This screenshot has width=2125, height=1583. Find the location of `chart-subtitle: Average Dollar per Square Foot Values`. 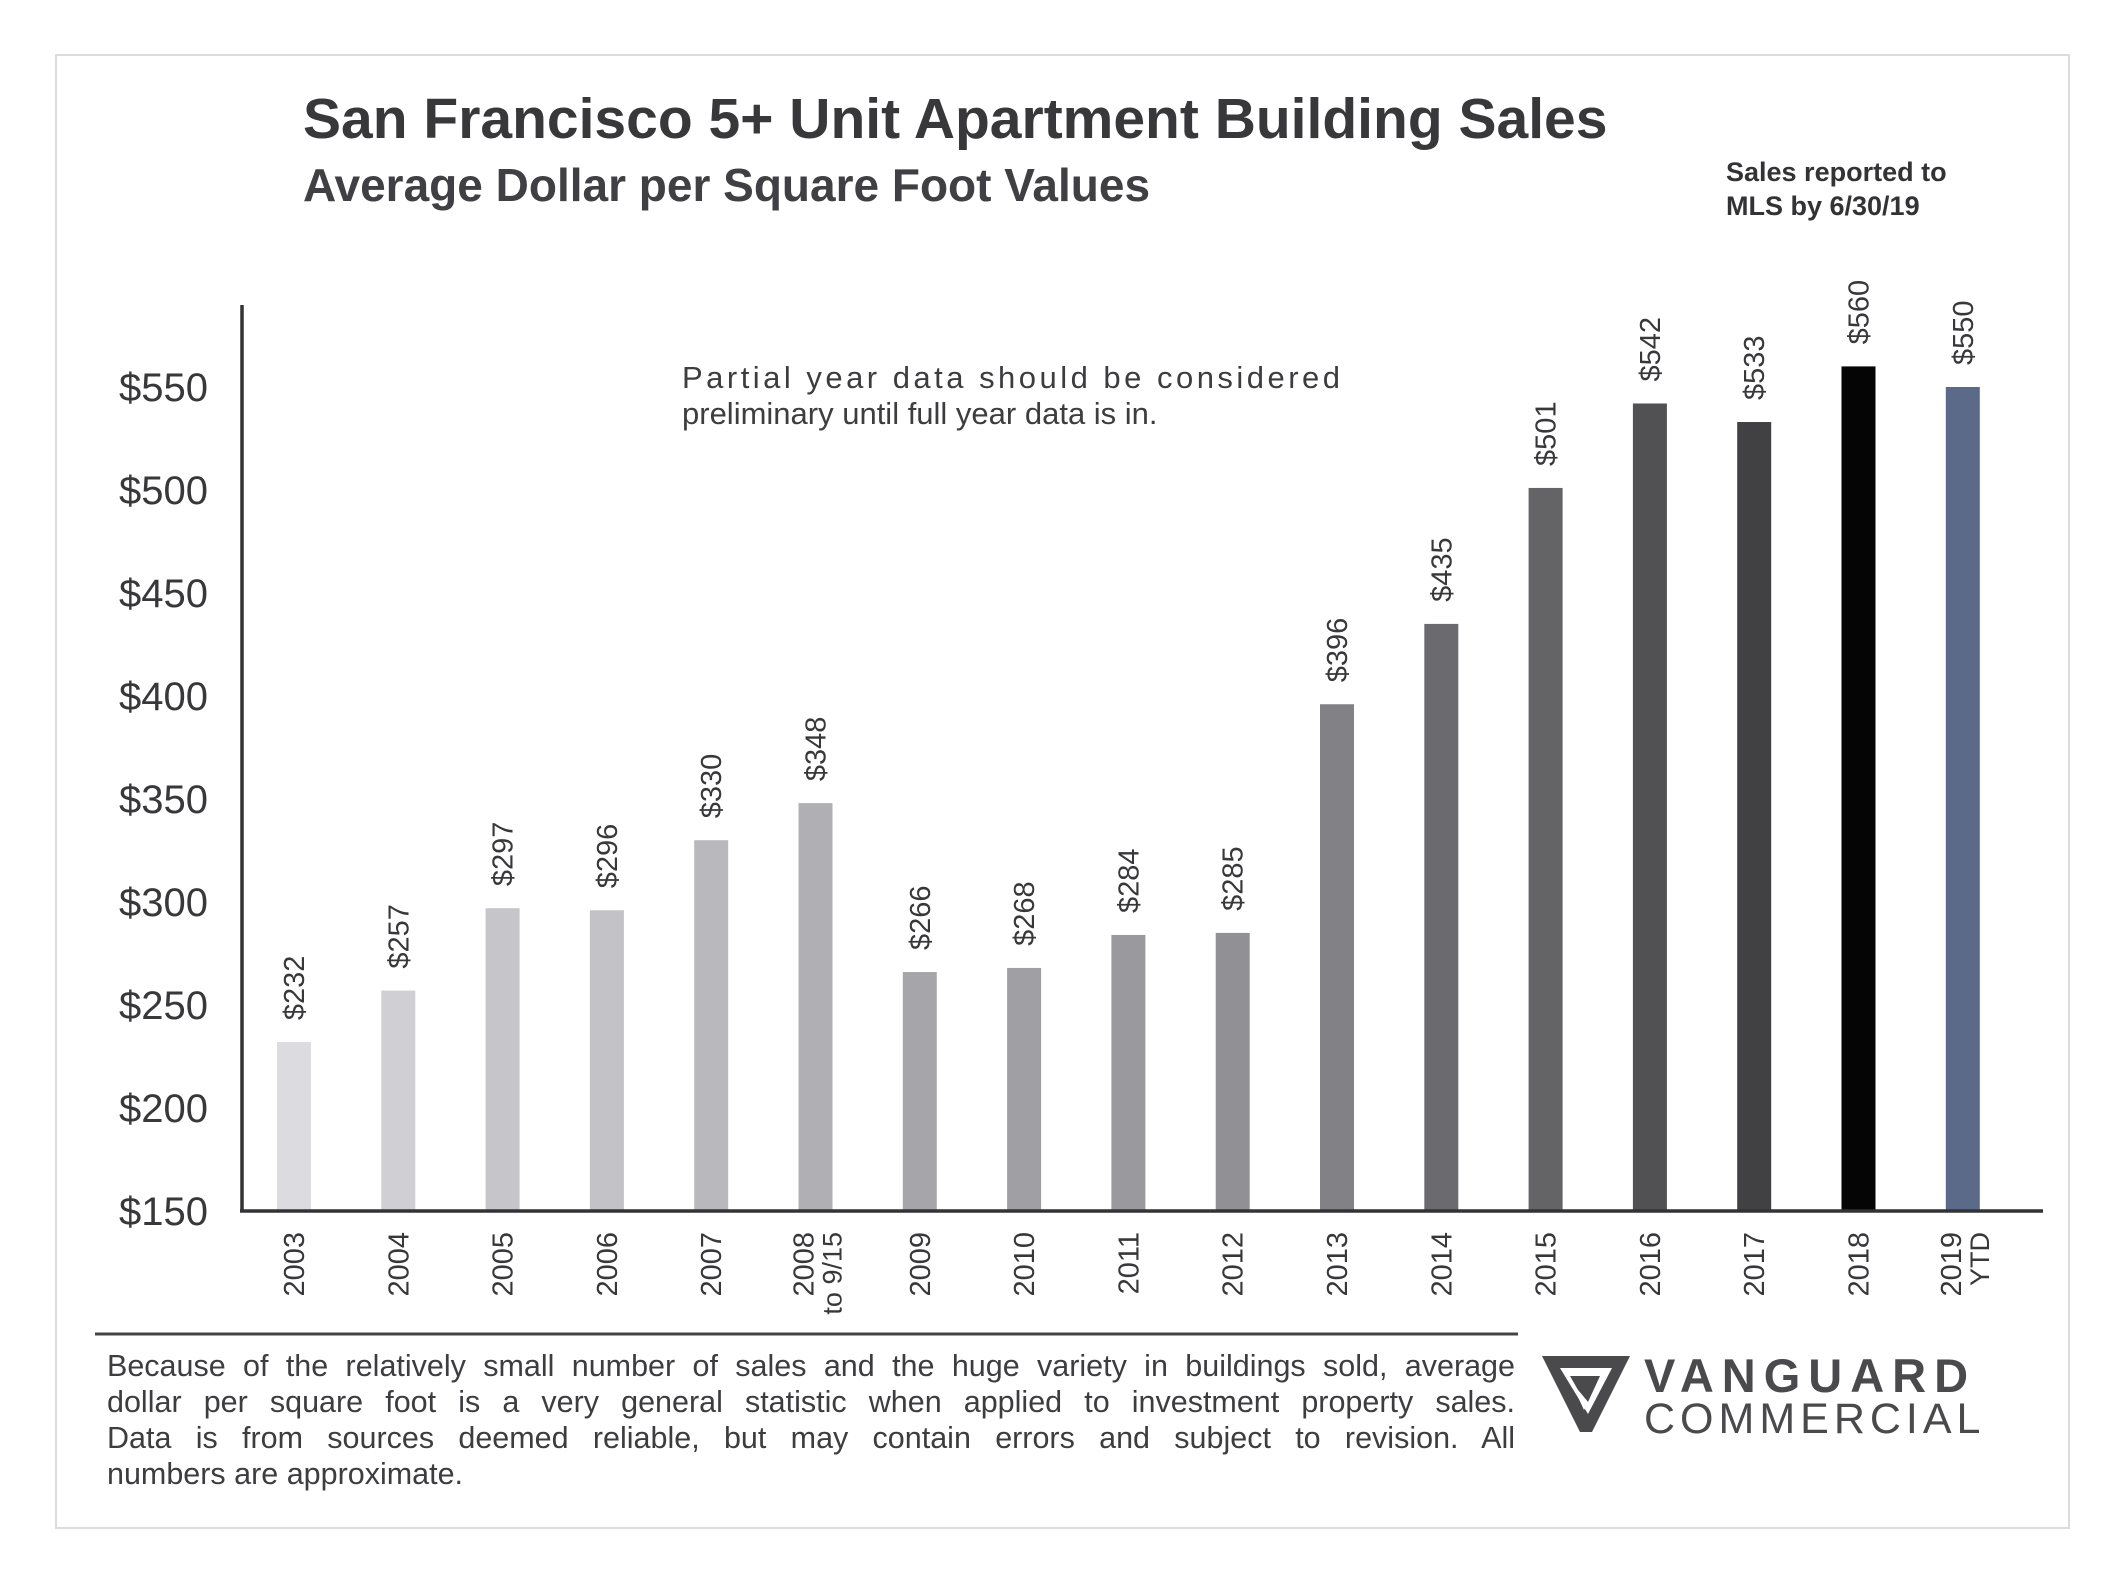

chart-subtitle: Average Dollar per Square Foot Values is located at coordinates (727, 185).